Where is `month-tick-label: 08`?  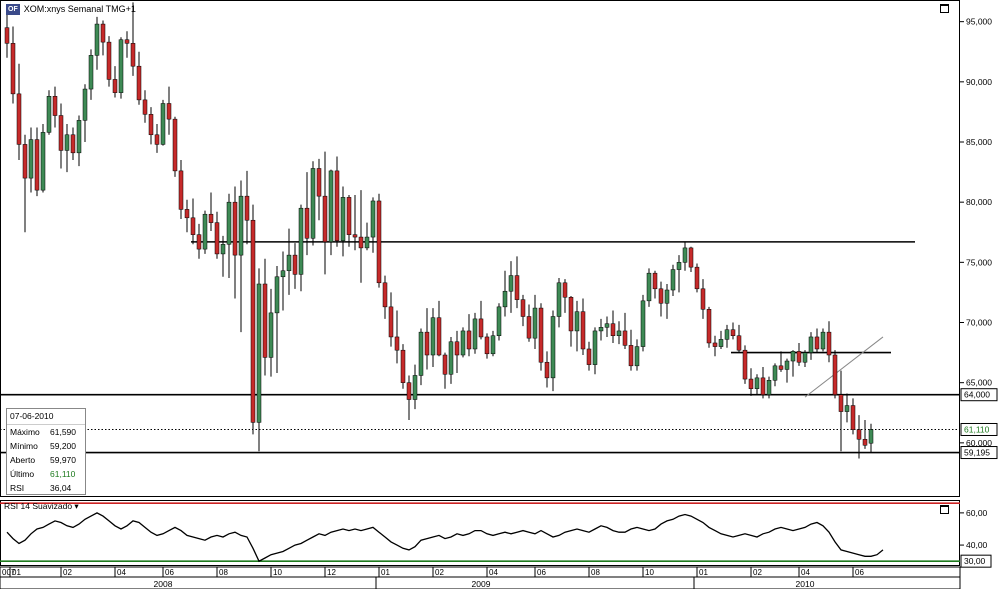
month-tick-label: 08 is located at coordinates (223, 572).